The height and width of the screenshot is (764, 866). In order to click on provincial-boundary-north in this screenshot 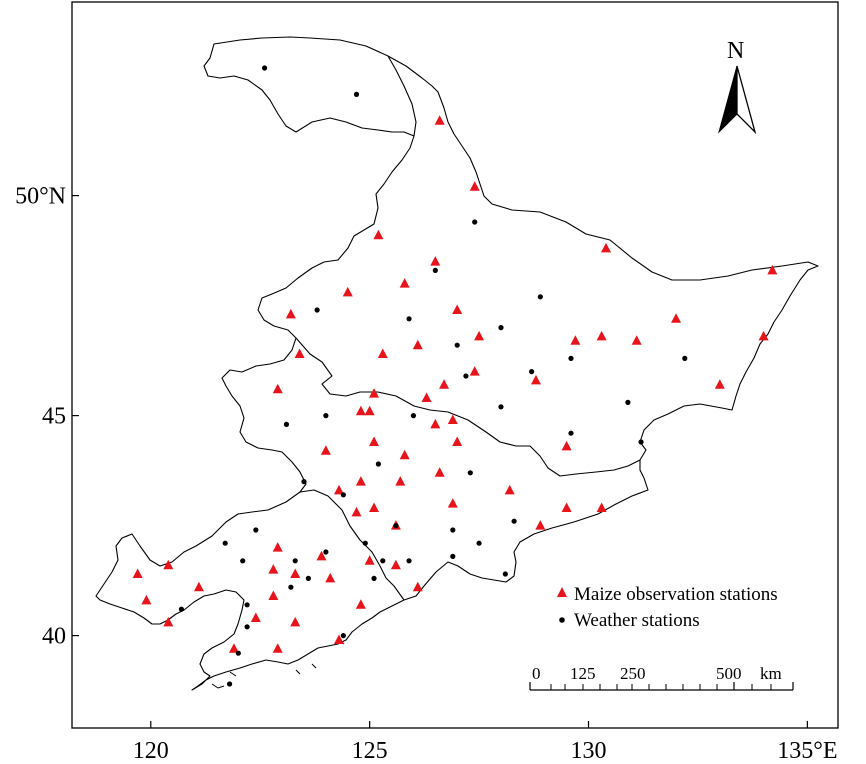, I will do `click(402, 96)`.